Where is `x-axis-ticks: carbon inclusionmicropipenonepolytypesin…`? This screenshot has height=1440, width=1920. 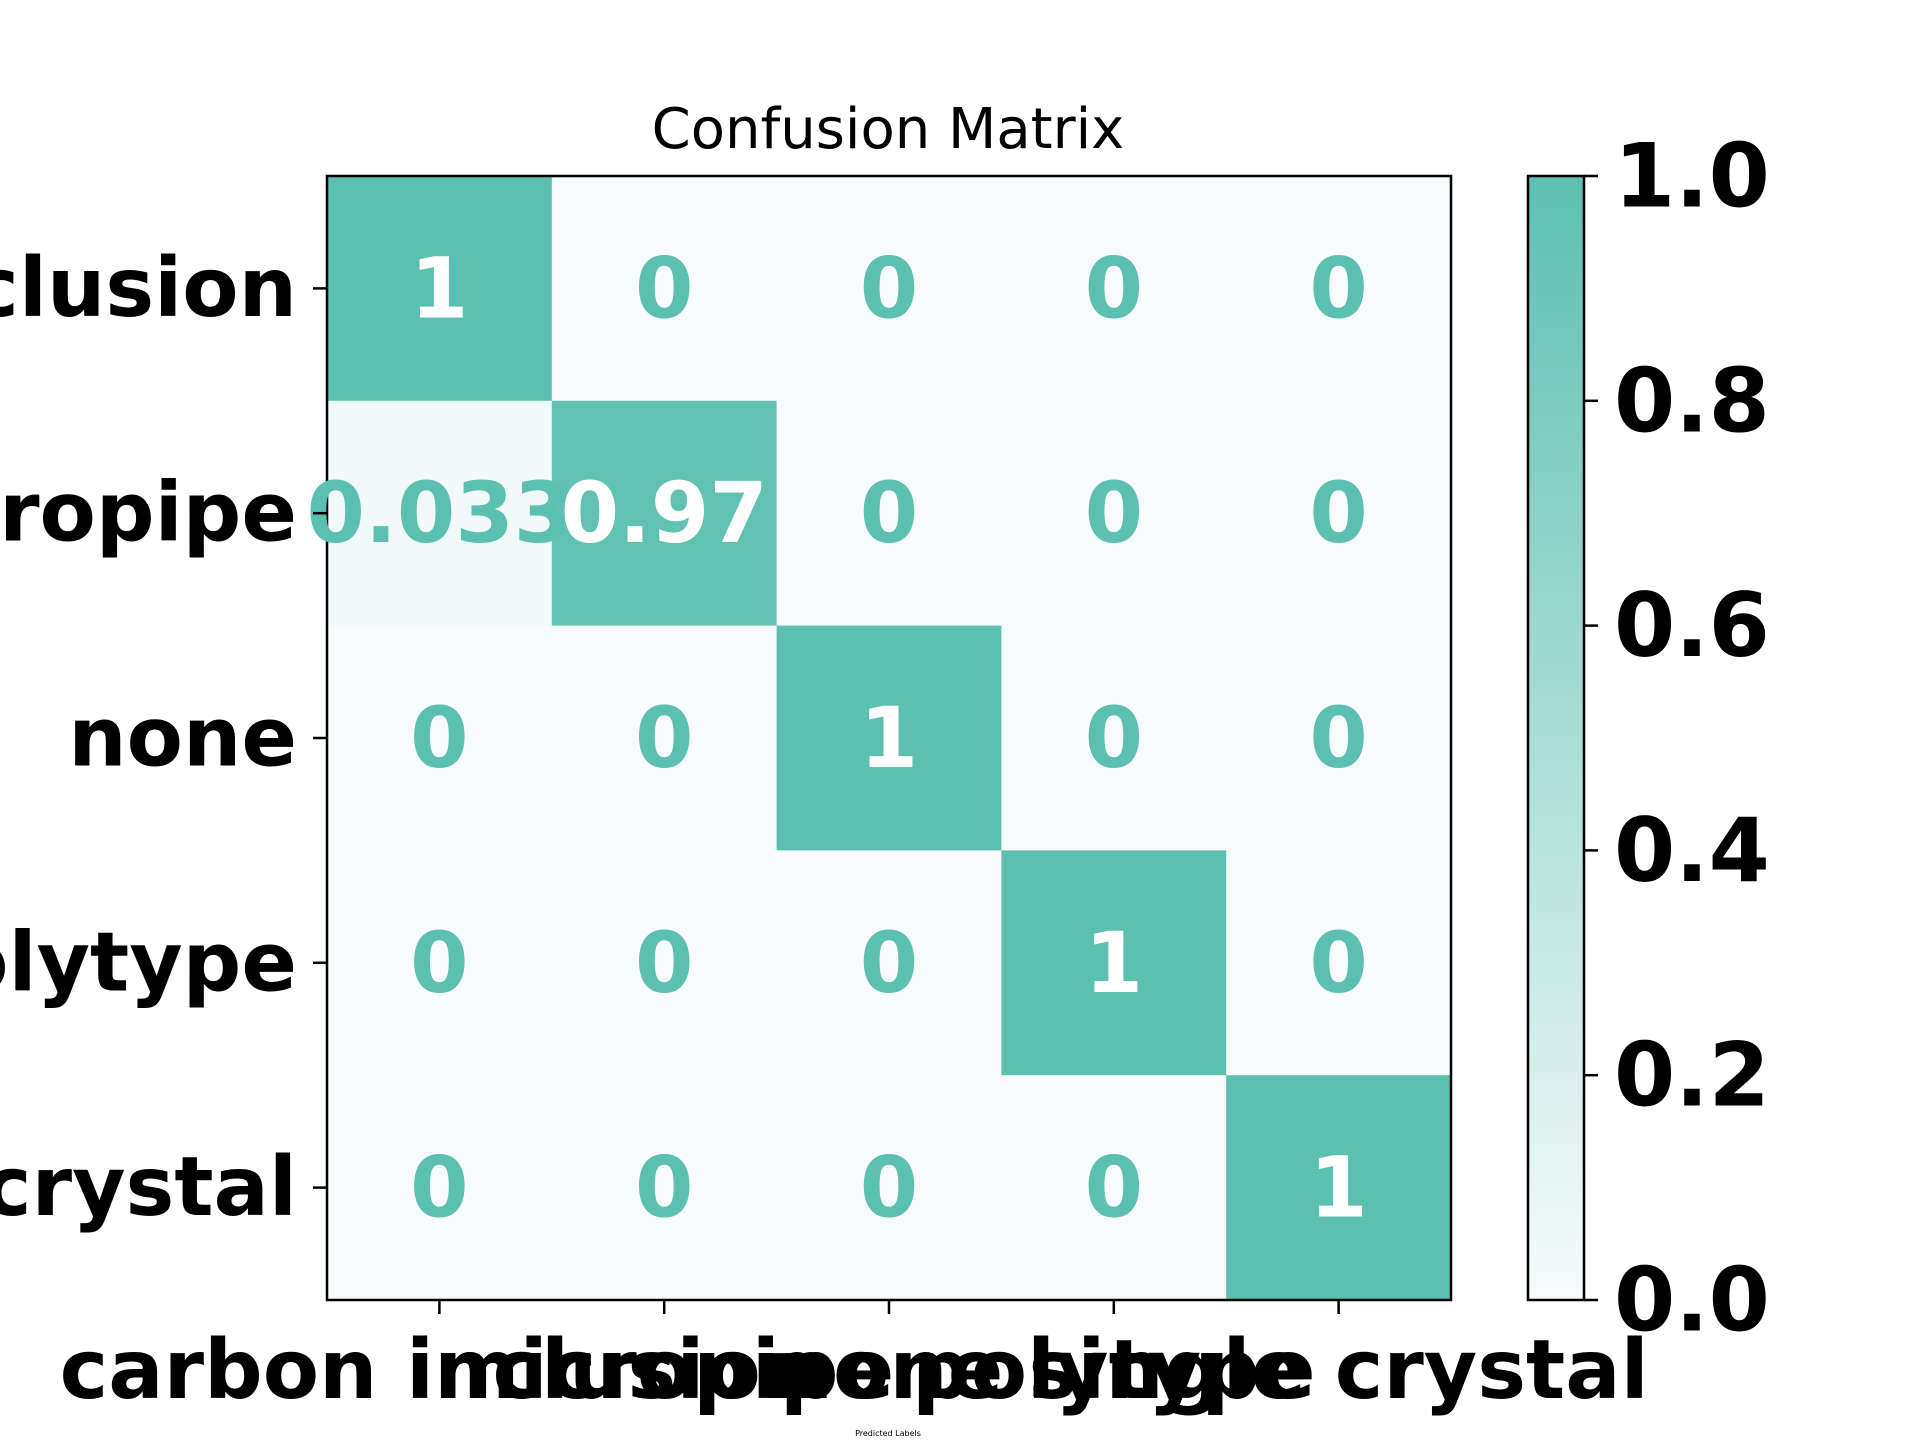 x-axis-ticks: carbon inclusionmicropipenonepolytypesin… is located at coordinates (854, 1359).